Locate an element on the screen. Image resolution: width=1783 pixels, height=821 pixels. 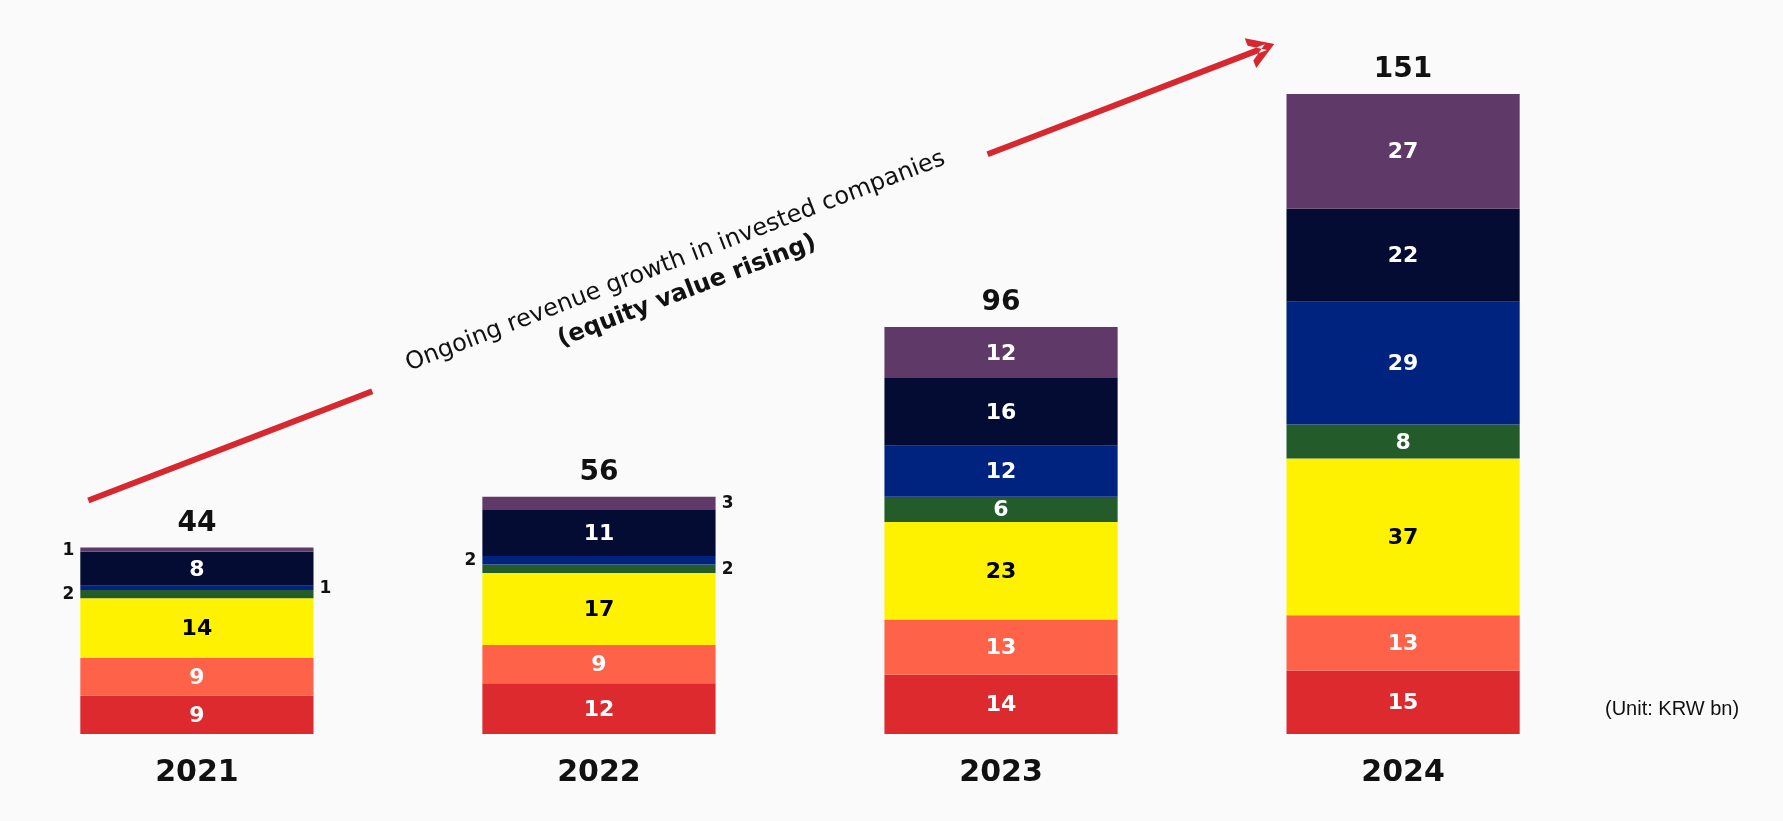
data-label: 23 is located at coordinates (1001, 570).